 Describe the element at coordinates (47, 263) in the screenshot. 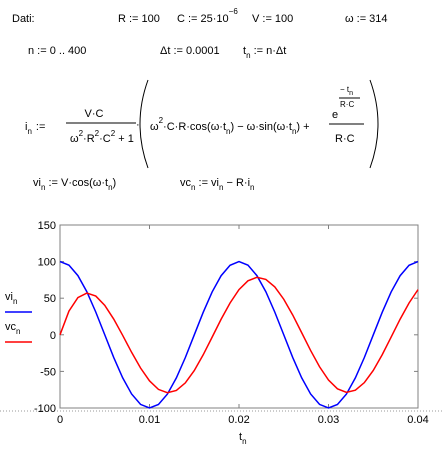

I see `y-tick-label: 100` at that location.